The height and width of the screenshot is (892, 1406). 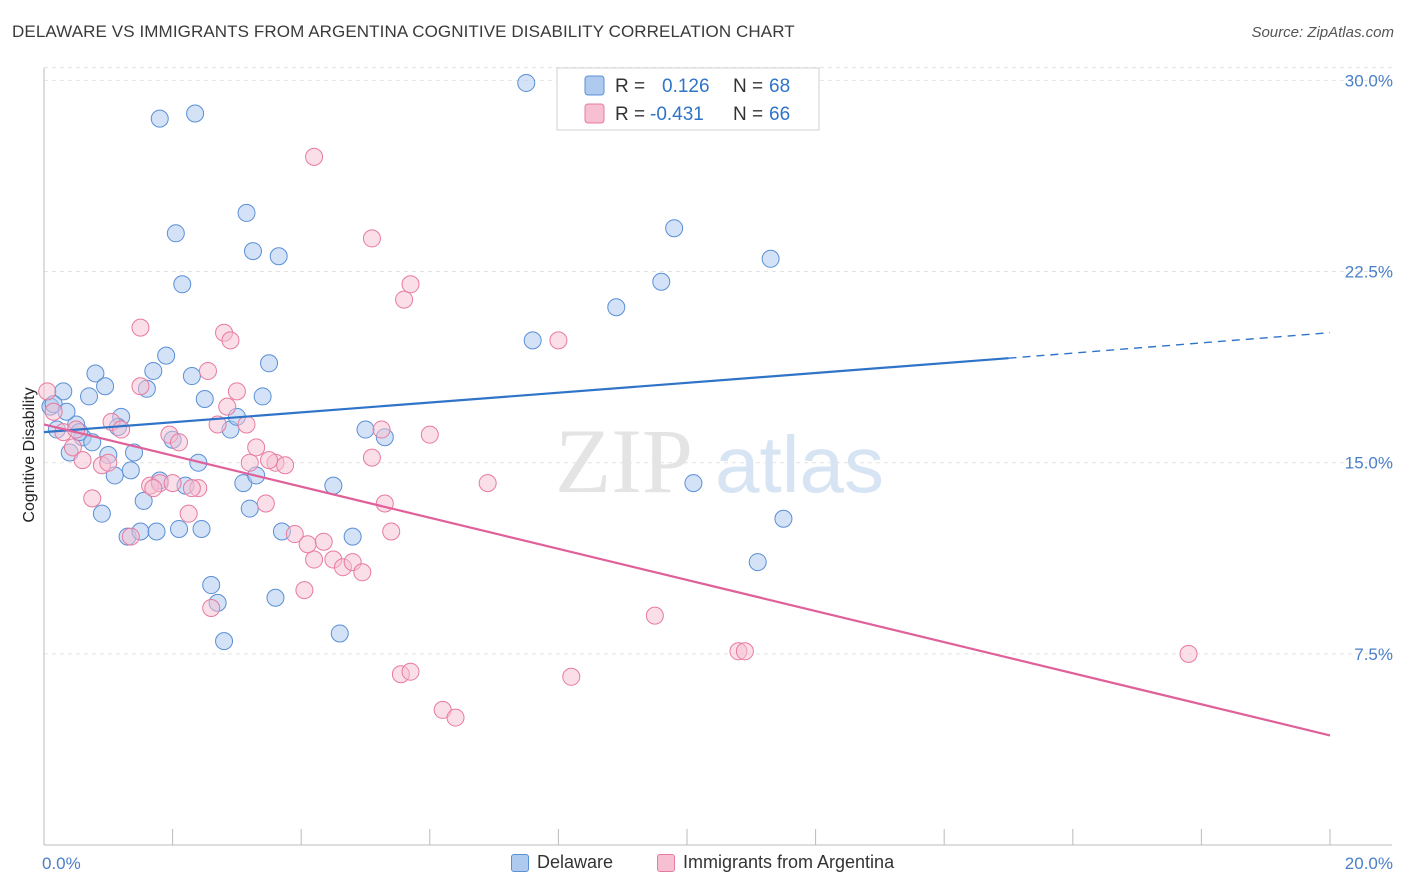 What do you see at coordinates (1169, 345) in the screenshot?
I see `trend-line-delaware-extension` at bounding box center [1169, 345].